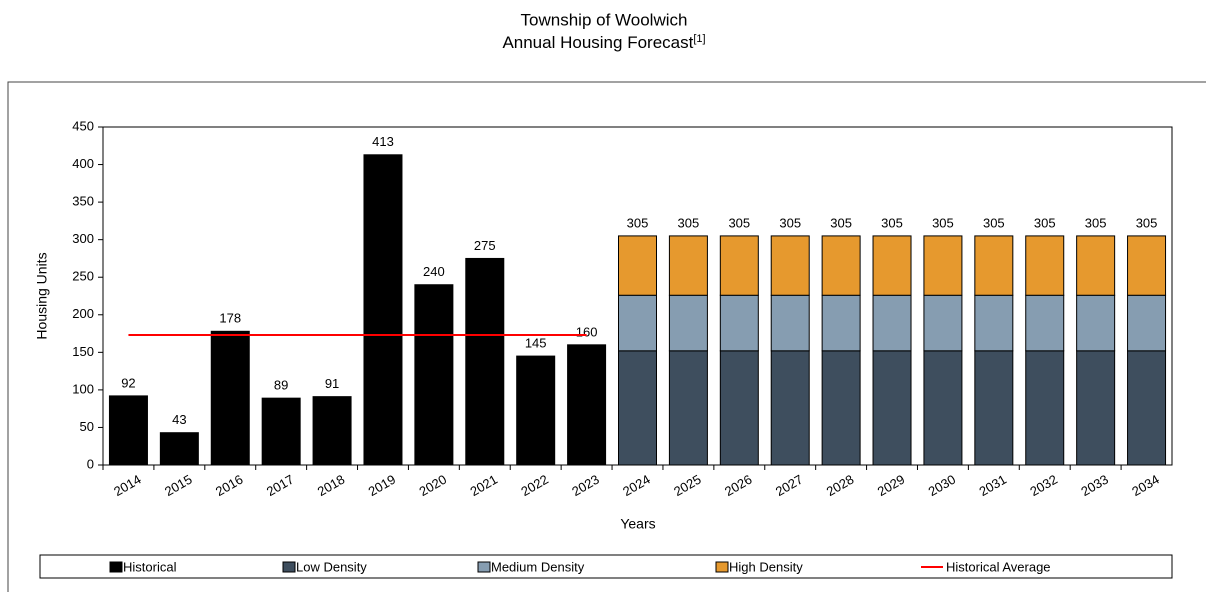 The image size is (1206, 597). I want to click on x-tick-label: 2028, so click(840, 485).